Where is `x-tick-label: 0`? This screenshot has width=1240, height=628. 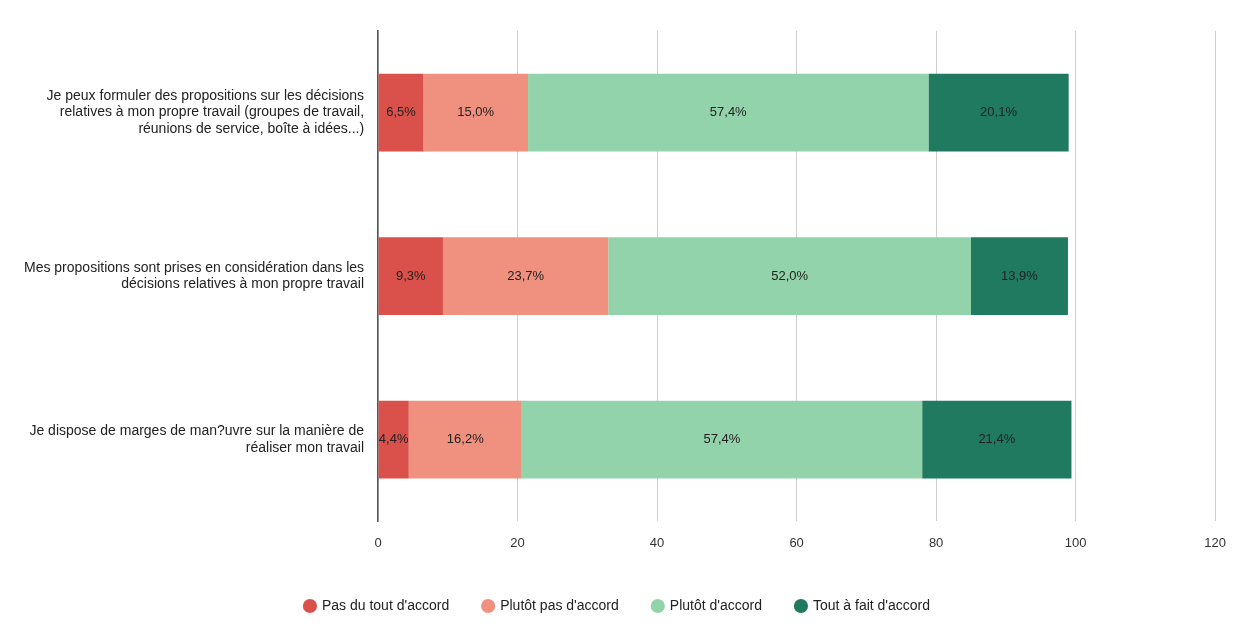
x-tick-label: 0 is located at coordinates (378, 542).